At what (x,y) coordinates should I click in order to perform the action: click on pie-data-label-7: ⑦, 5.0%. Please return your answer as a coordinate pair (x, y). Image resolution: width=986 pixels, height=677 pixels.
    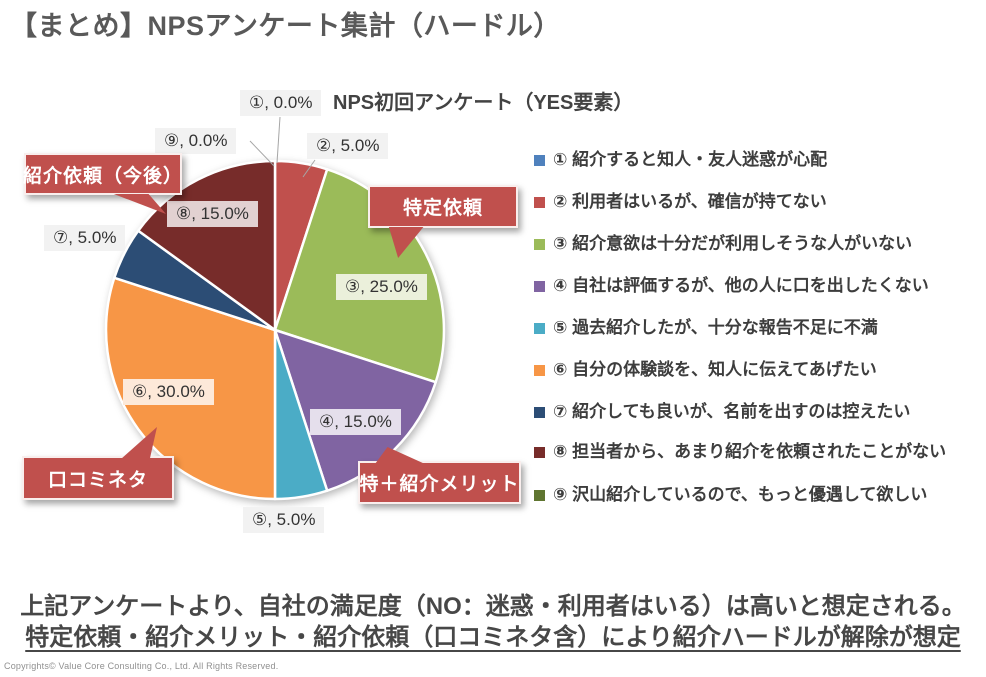
    Looking at the image, I should click on (85, 238).